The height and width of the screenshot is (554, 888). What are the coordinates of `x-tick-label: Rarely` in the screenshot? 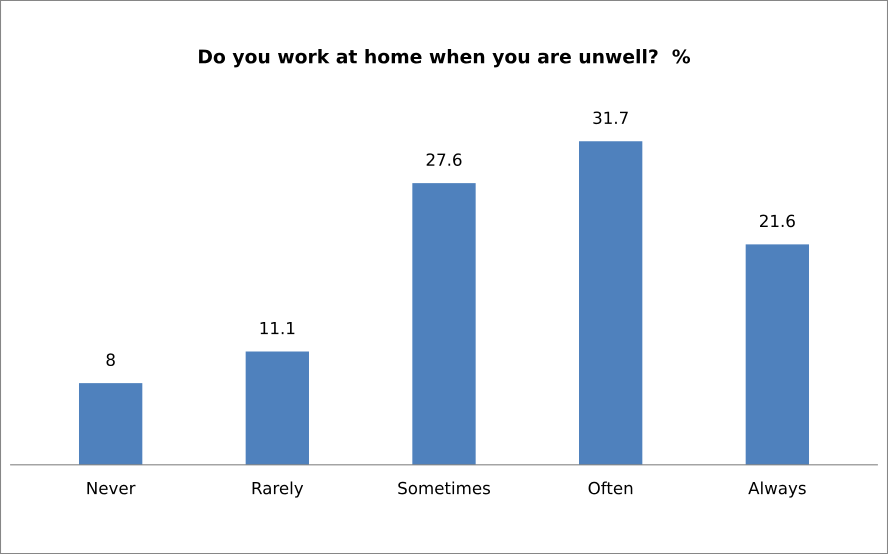 It's located at (278, 489).